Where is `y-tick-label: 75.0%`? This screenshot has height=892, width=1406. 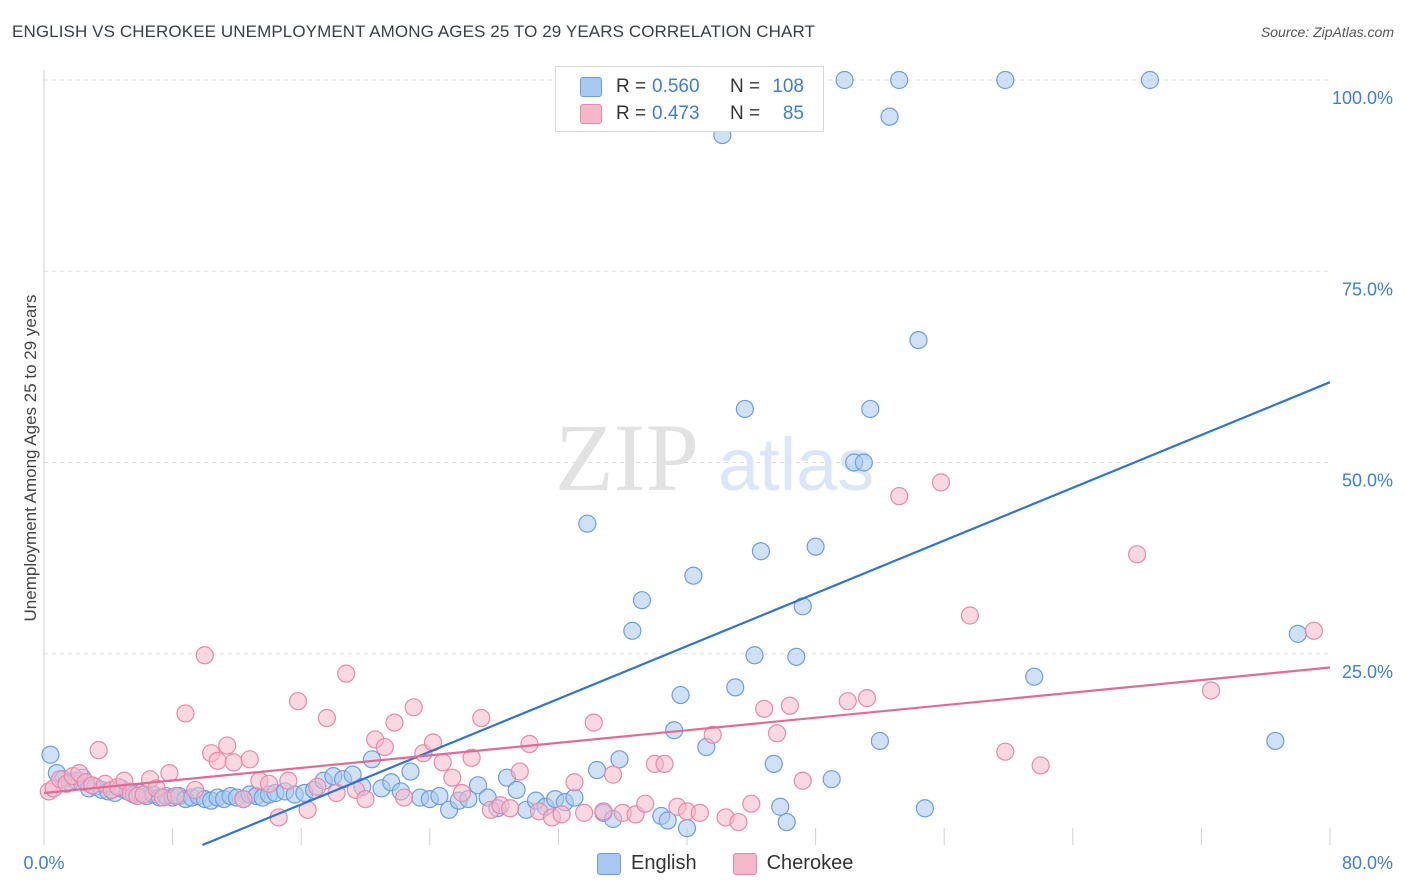 y-tick-label: 75.0% is located at coordinates (1367, 289).